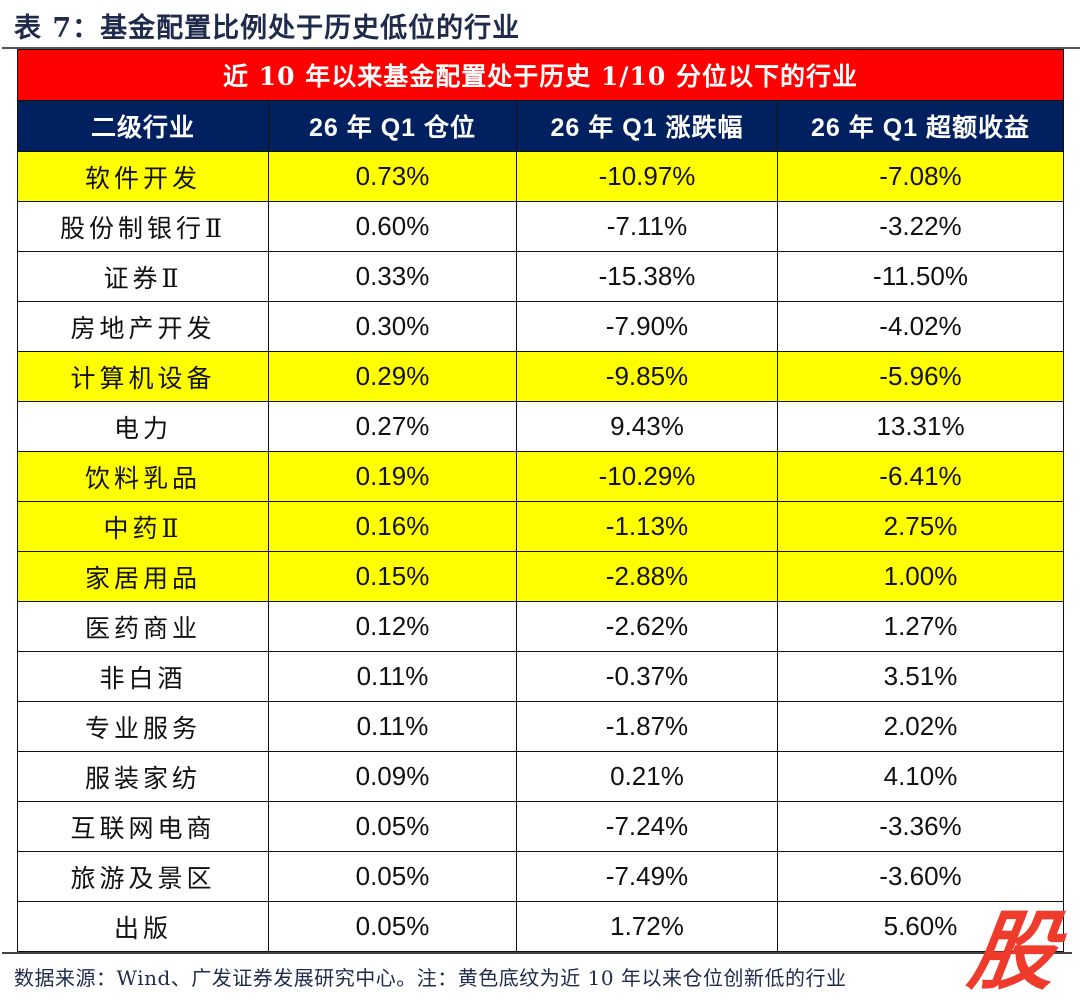  I want to click on industry-cell: 房地产开发, so click(143, 326).